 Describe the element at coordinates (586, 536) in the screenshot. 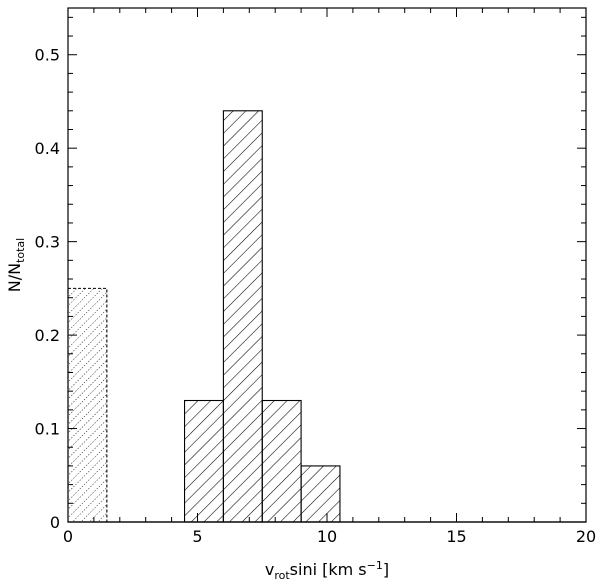

I see `x-tick-label: 20` at that location.